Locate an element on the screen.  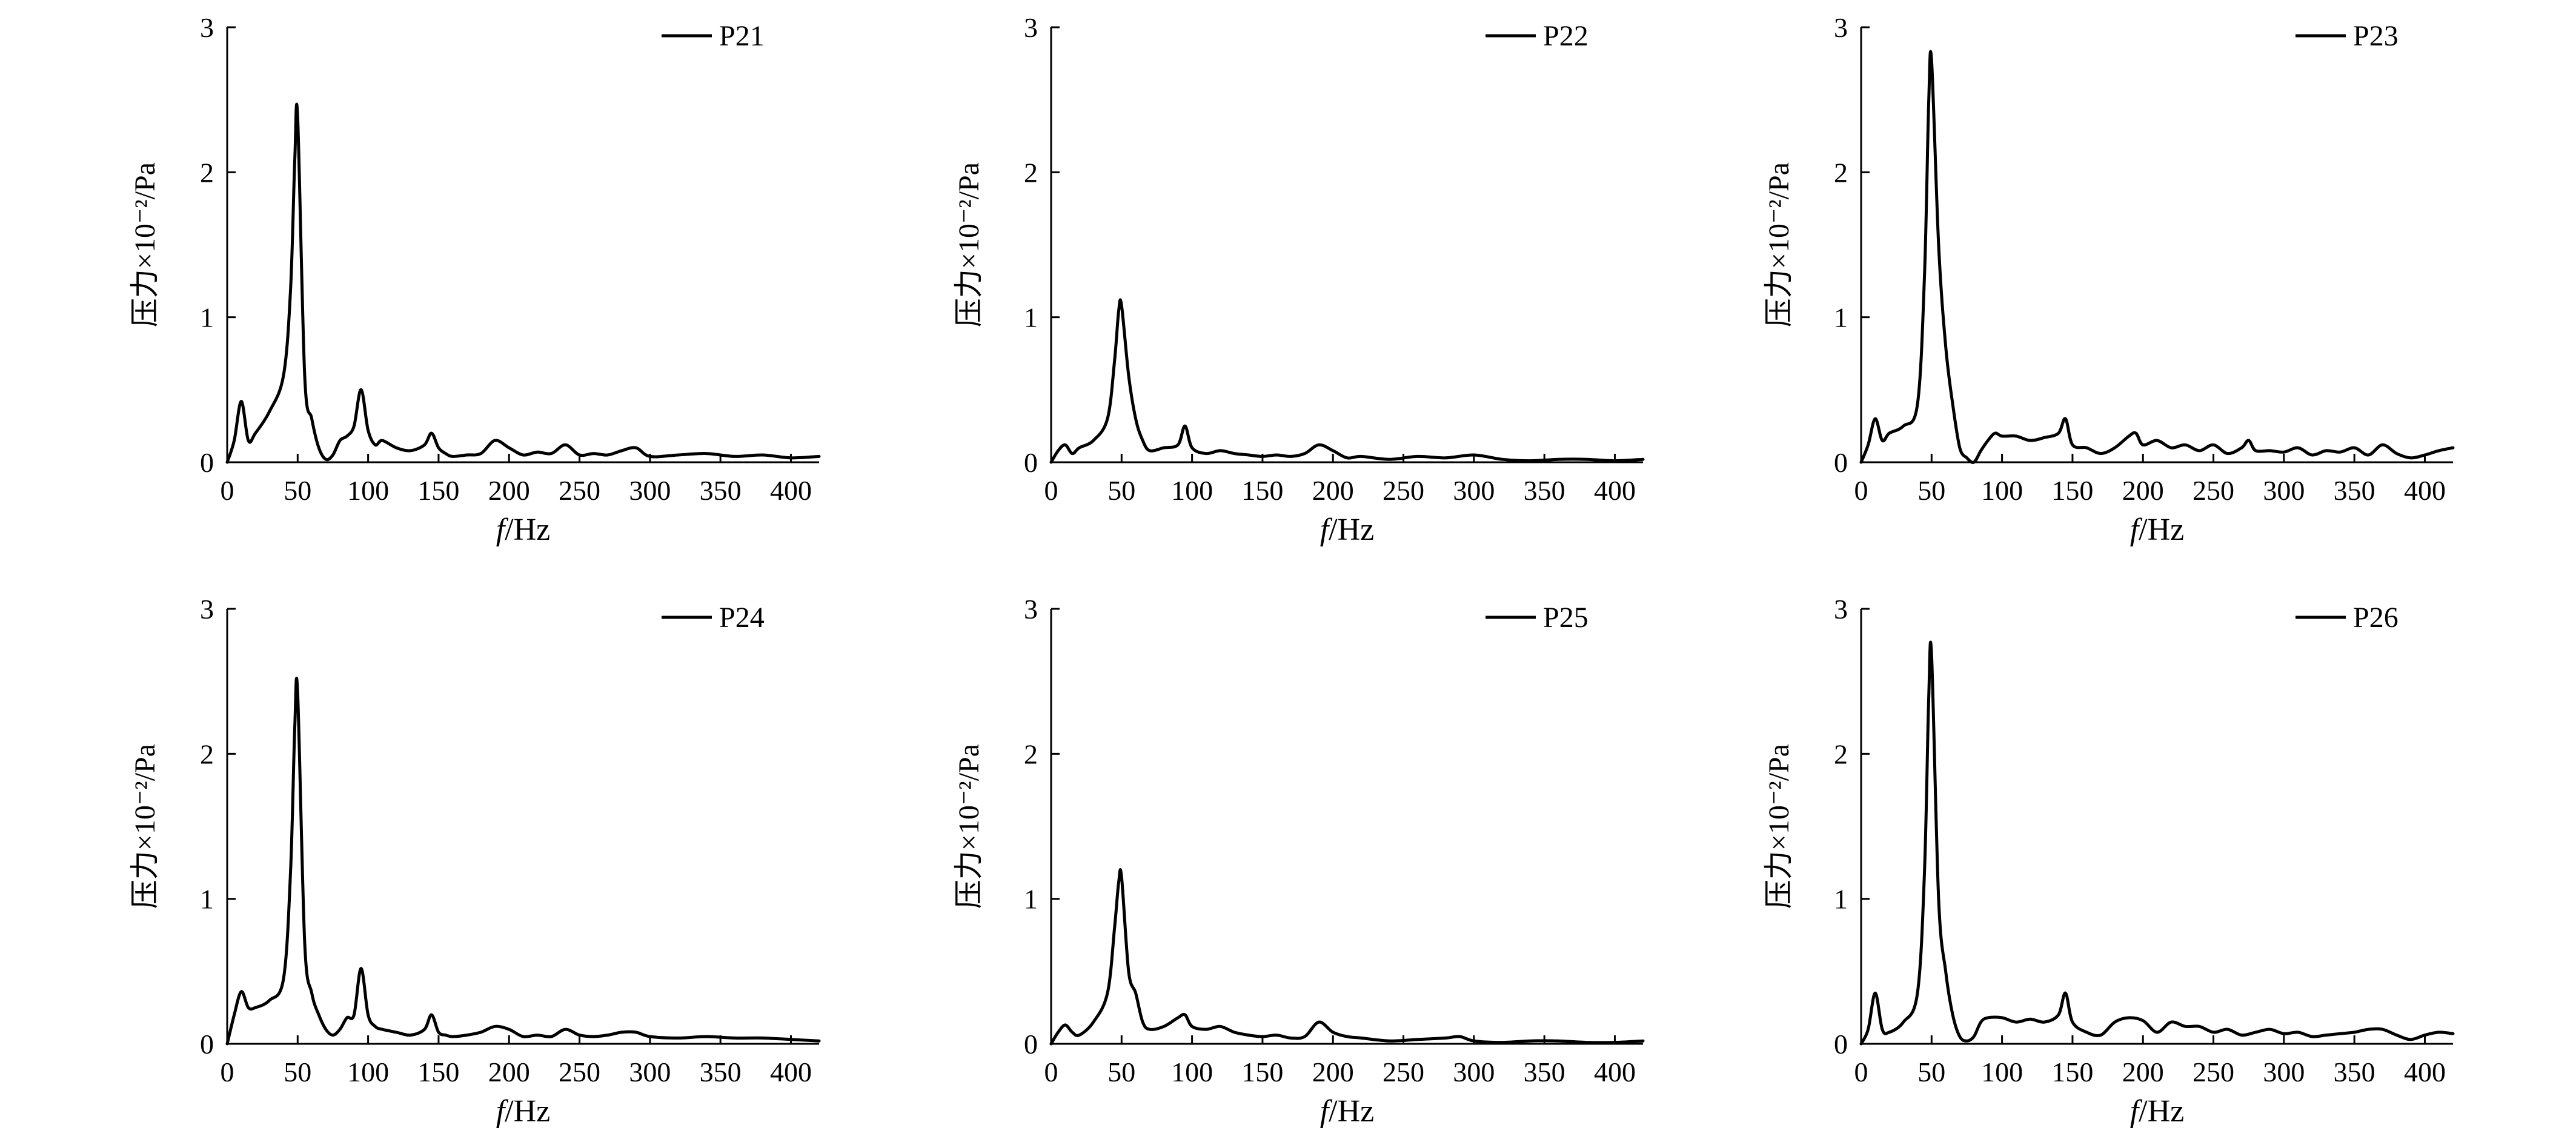
series-line-p26 is located at coordinates (2157, 843).